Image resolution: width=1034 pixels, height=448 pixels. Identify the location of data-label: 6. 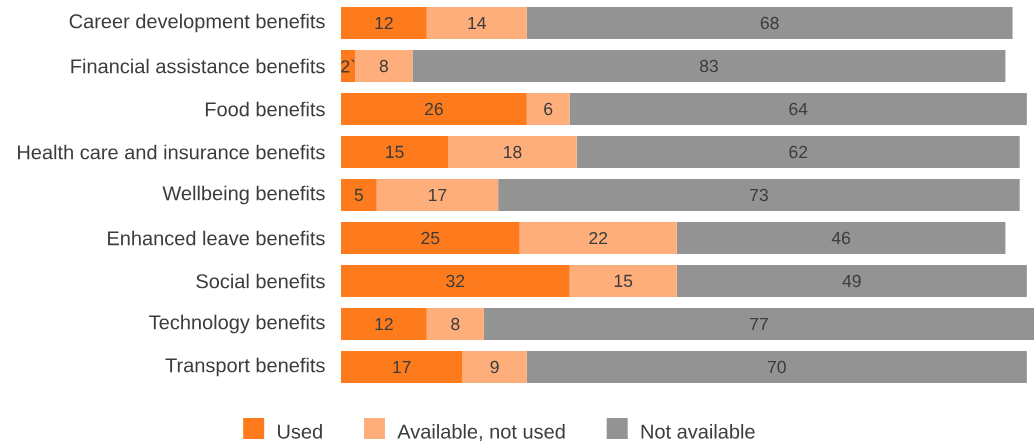
(548, 109).